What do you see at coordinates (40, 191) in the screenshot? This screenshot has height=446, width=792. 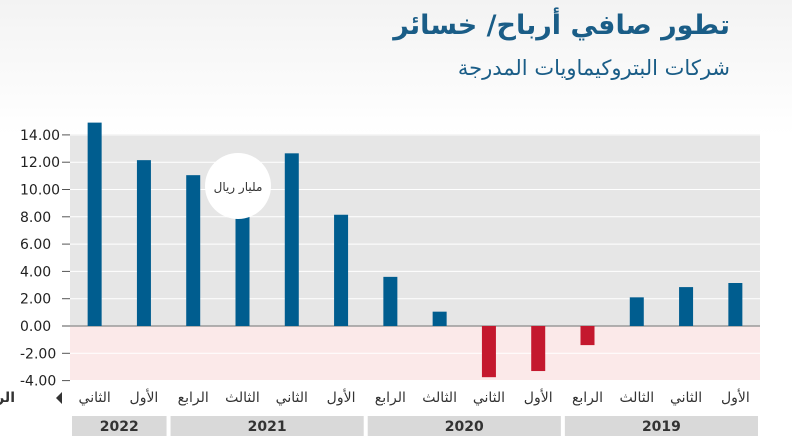 I see `y-tick-label: 10.00` at bounding box center [40, 191].